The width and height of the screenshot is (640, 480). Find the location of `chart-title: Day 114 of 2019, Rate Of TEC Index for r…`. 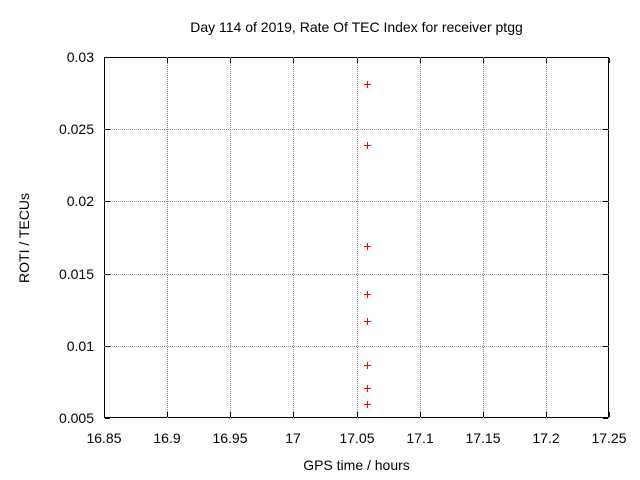

chart-title: Day 114 of 2019, Rate Of TEC Index for r… is located at coordinates (356, 27).